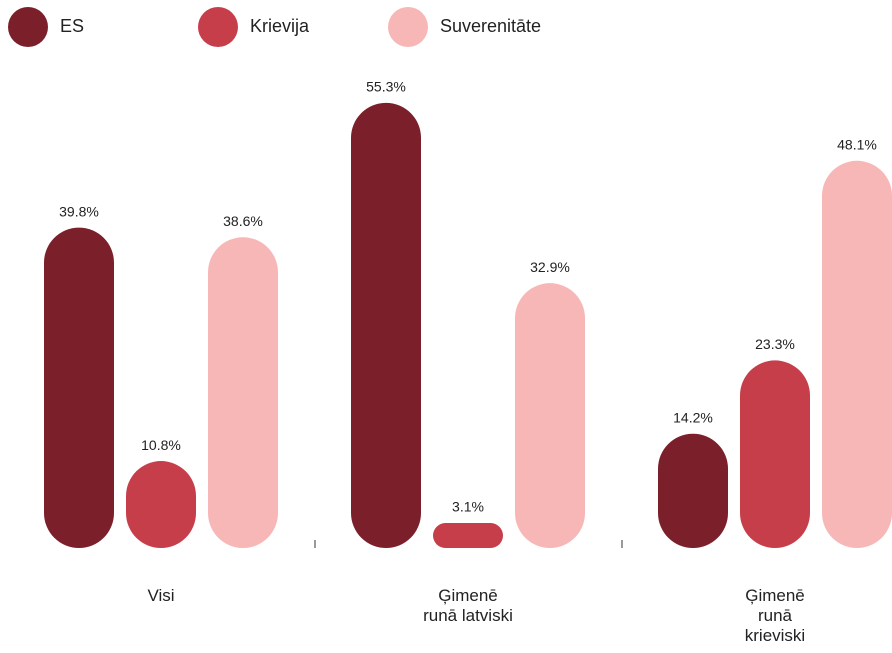 The image size is (892, 653). I want to click on legend-label: Krievija, so click(280, 26).